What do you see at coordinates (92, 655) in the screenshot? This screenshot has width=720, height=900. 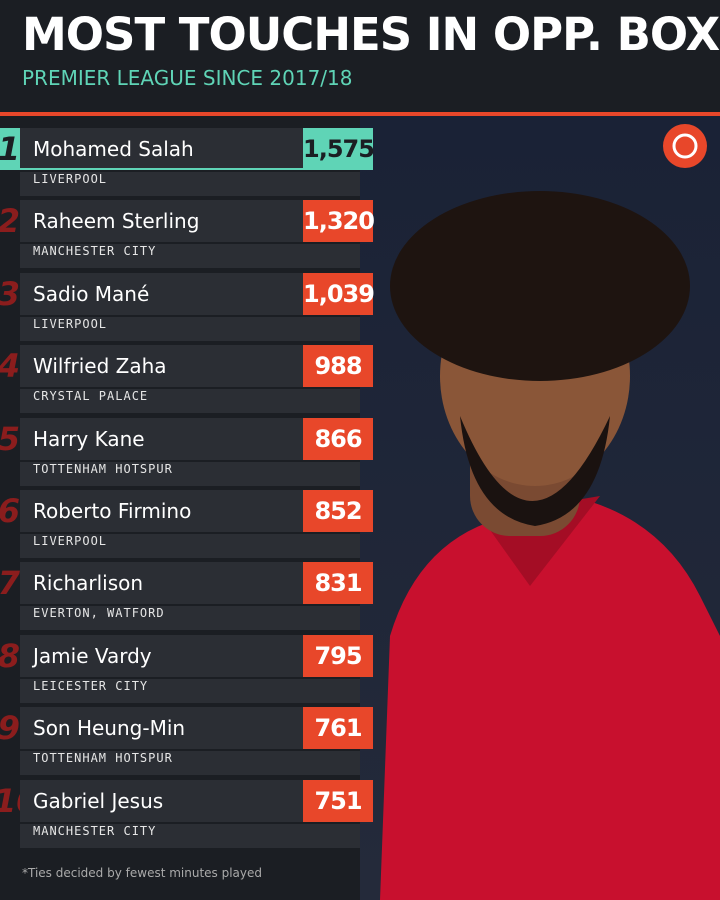 I see `player-name: Jamie Vardy` at bounding box center [92, 655].